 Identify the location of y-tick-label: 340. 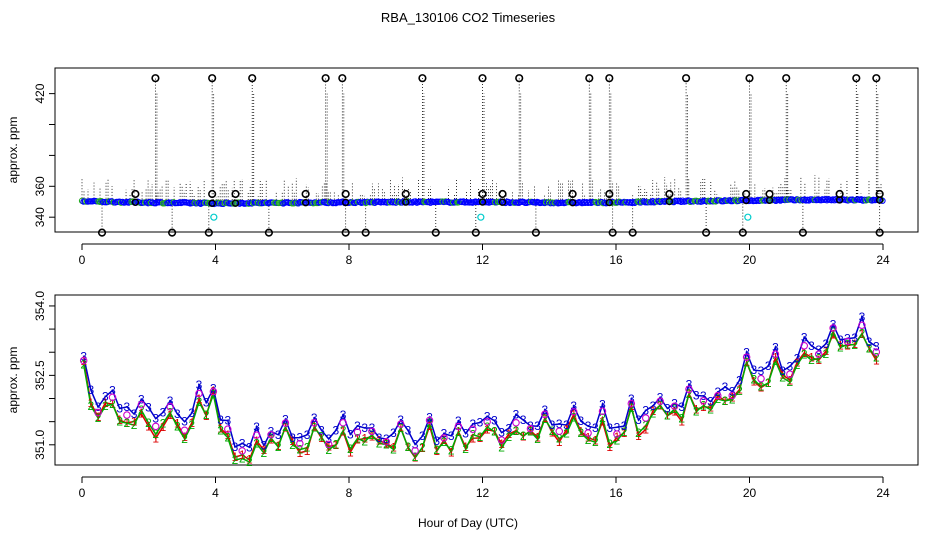
(40, 217).